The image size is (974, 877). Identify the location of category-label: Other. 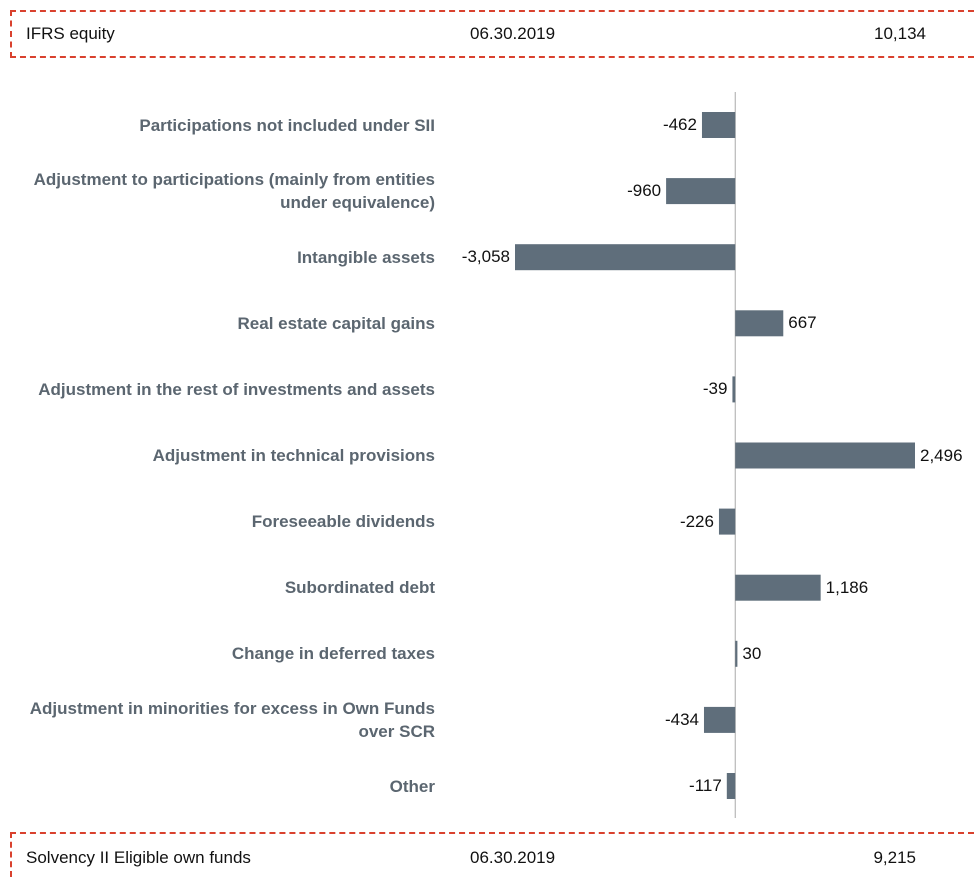
(412, 786).